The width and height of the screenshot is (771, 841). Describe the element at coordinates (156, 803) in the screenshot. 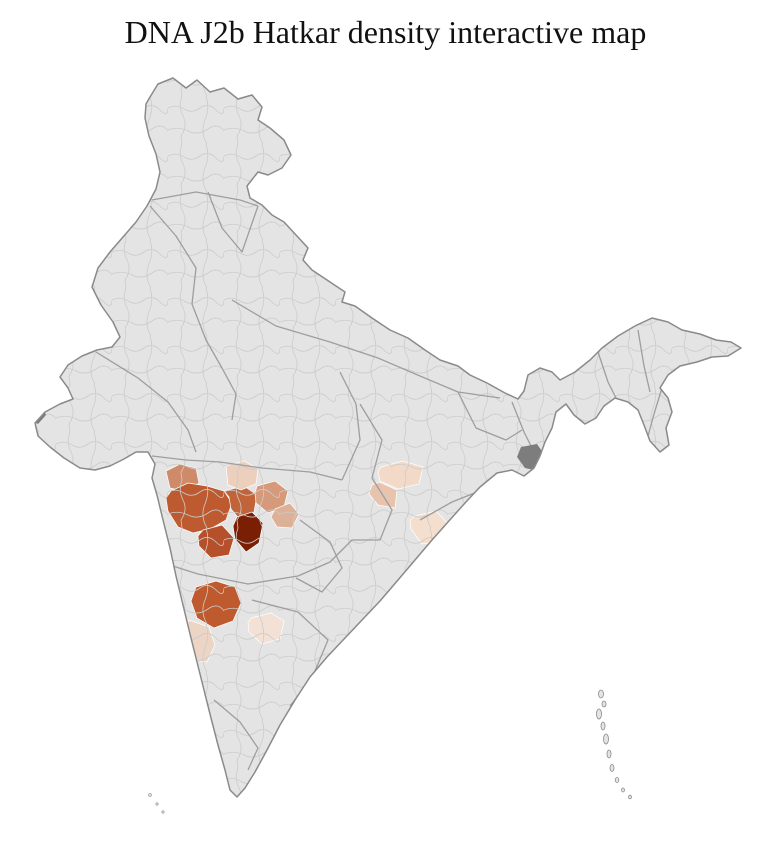

I see `lakshadweep-islands` at that location.